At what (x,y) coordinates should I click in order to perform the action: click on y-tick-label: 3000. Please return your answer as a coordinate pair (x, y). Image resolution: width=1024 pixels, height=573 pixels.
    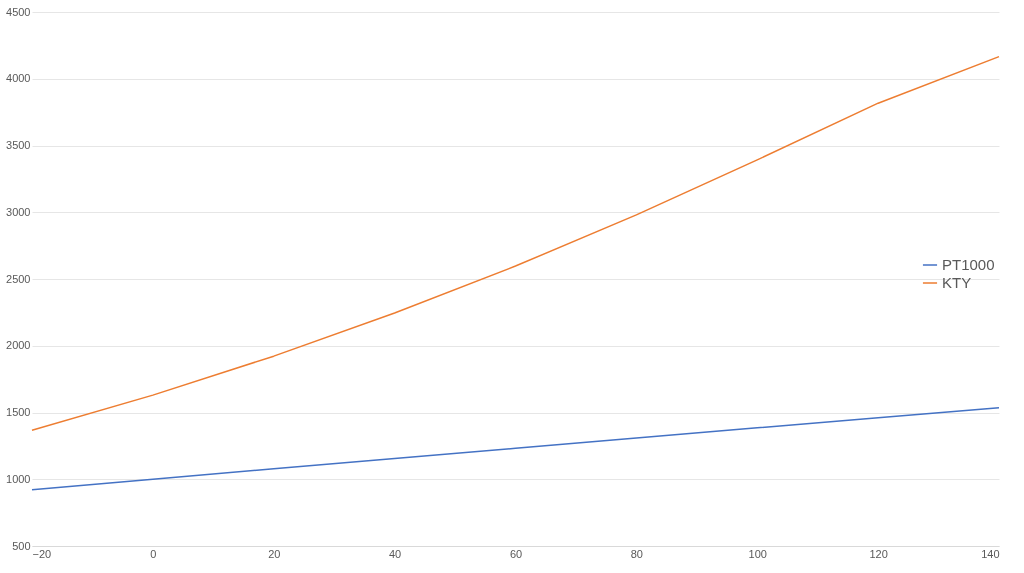
    Looking at the image, I should click on (18, 211).